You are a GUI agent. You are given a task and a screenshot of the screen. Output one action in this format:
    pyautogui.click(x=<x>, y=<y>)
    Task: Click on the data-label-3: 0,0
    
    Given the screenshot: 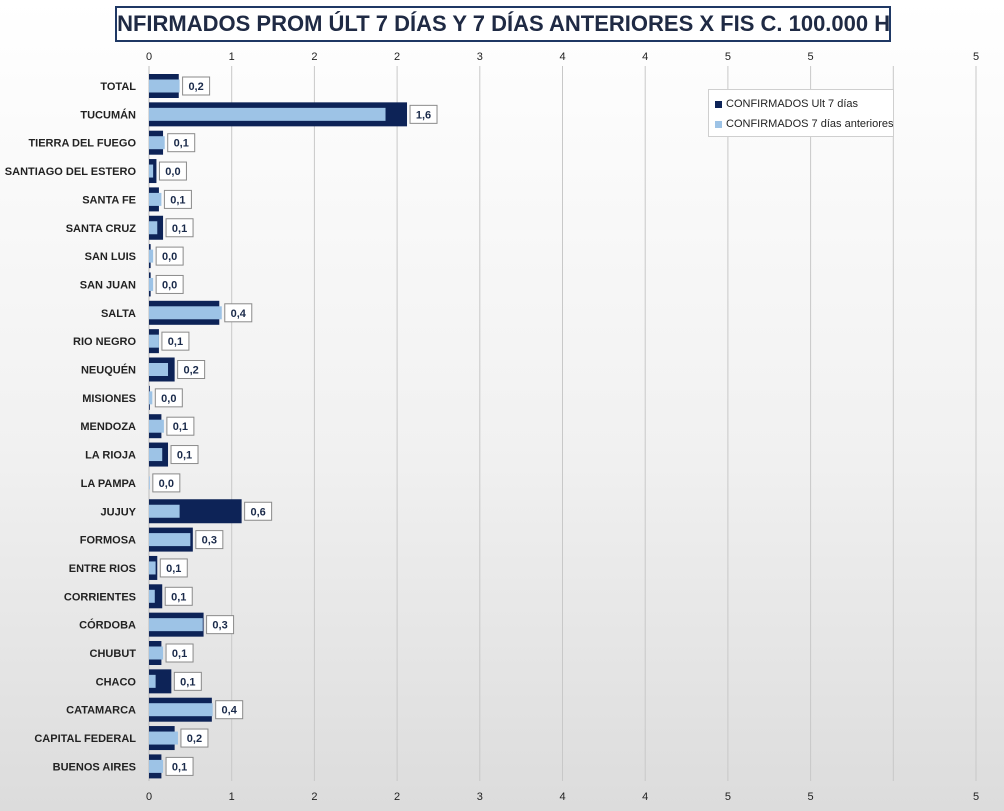 What is the action you would take?
    pyautogui.click(x=172, y=172)
    